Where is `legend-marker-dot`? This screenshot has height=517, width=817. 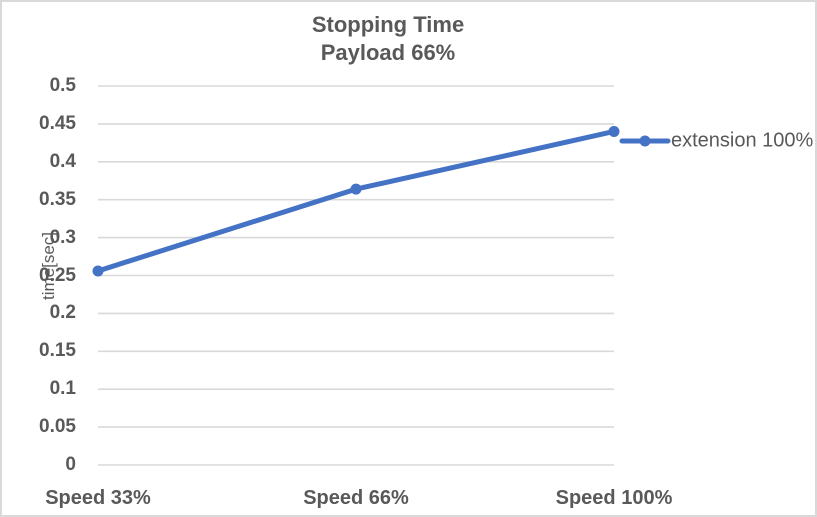 legend-marker-dot is located at coordinates (645, 141).